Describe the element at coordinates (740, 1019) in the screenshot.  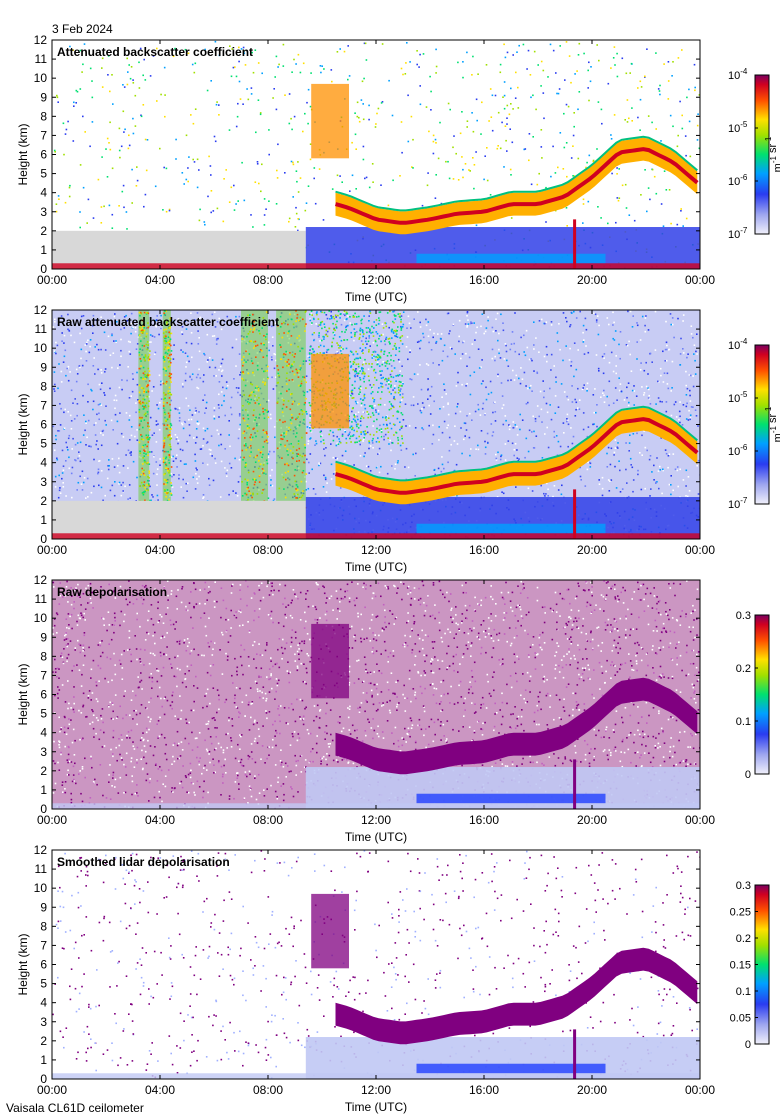
I see `colorbar-tick-label: 0.05` at that location.